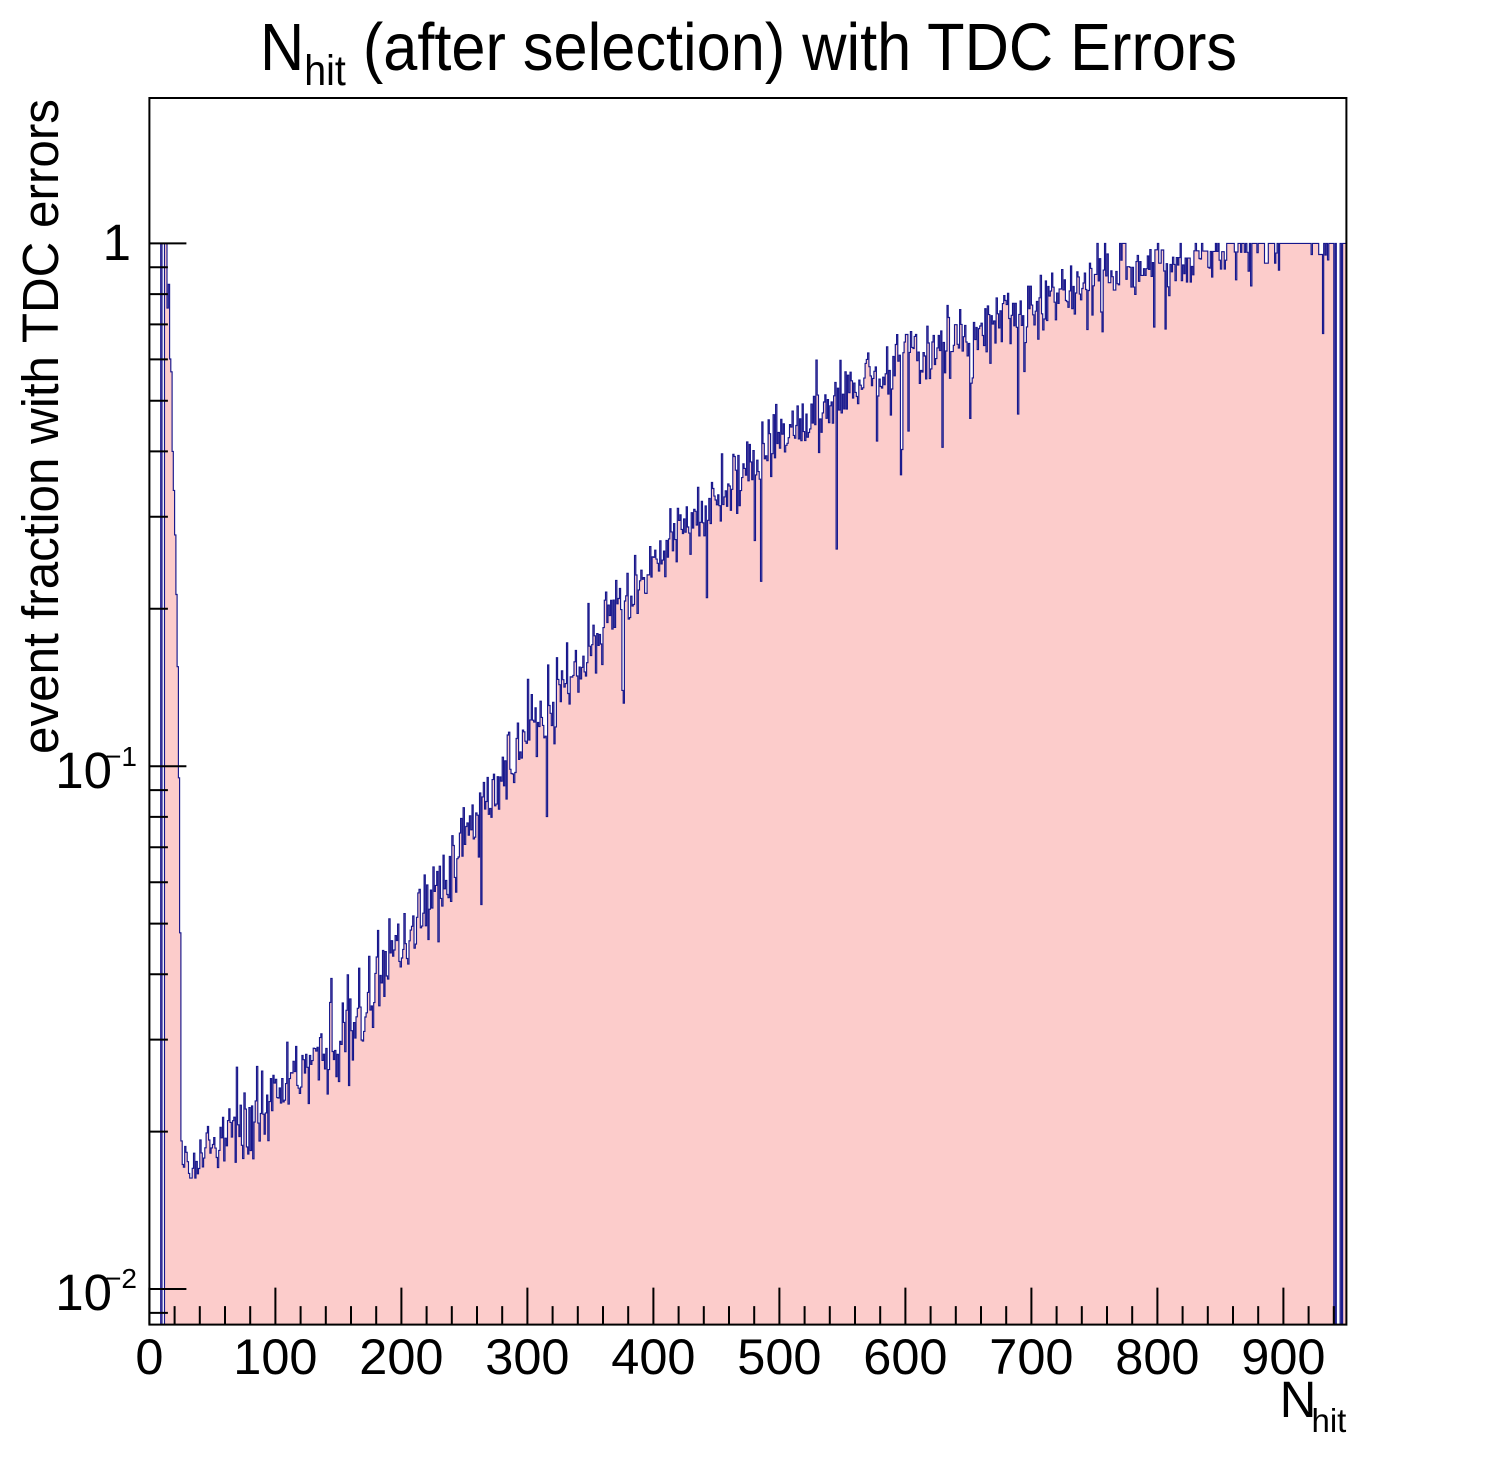  I want to click on svg-text: 700, so click(1031, 1356).